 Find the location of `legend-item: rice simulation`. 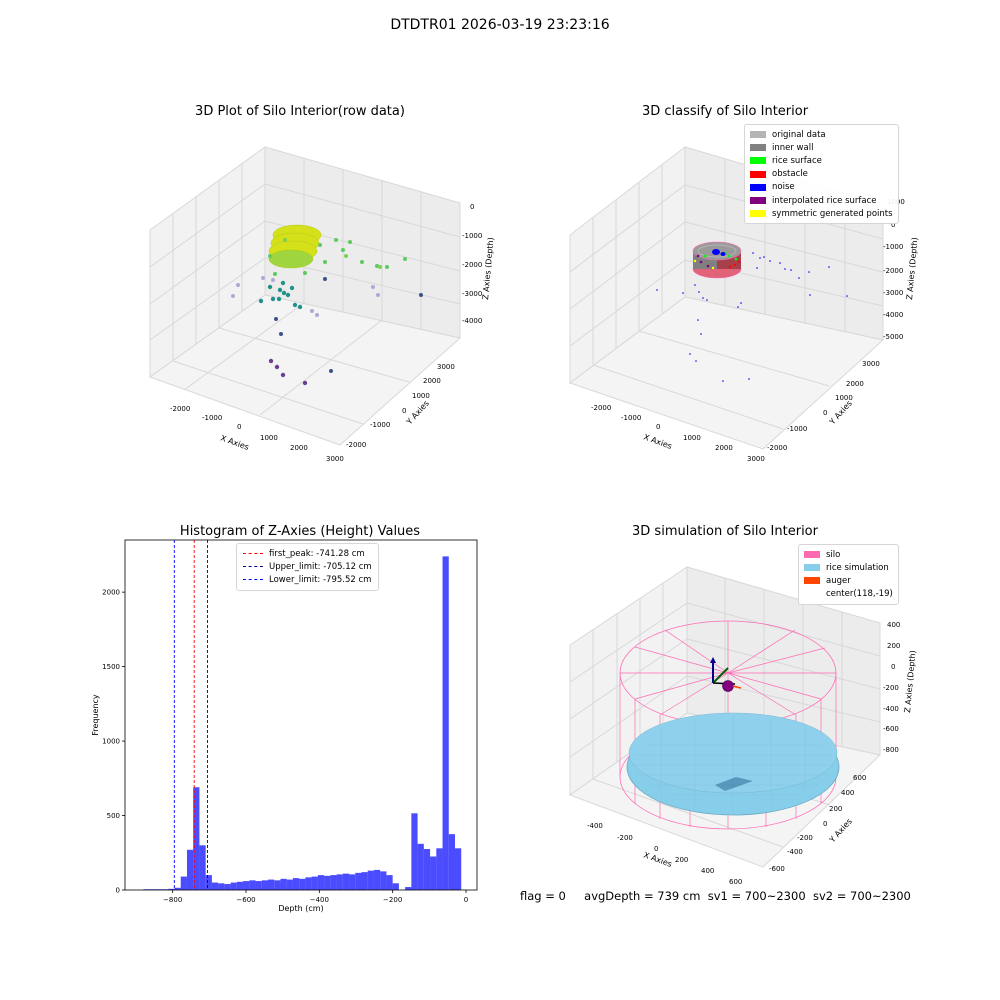

legend-item: rice simulation is located at coordinates (848, 567).